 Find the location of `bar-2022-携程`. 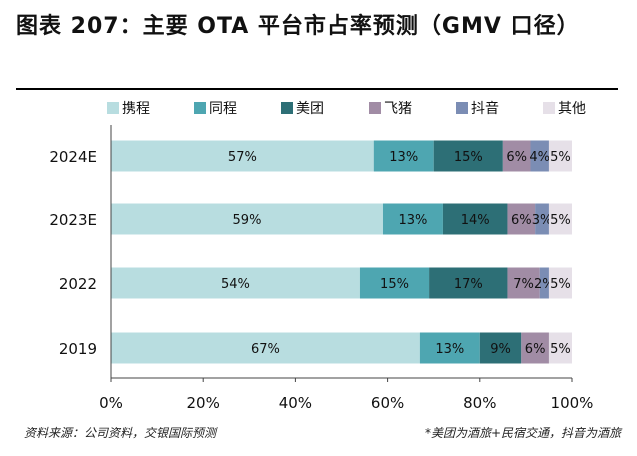

bar-2022-携程 is located at coordinates (235, 283).